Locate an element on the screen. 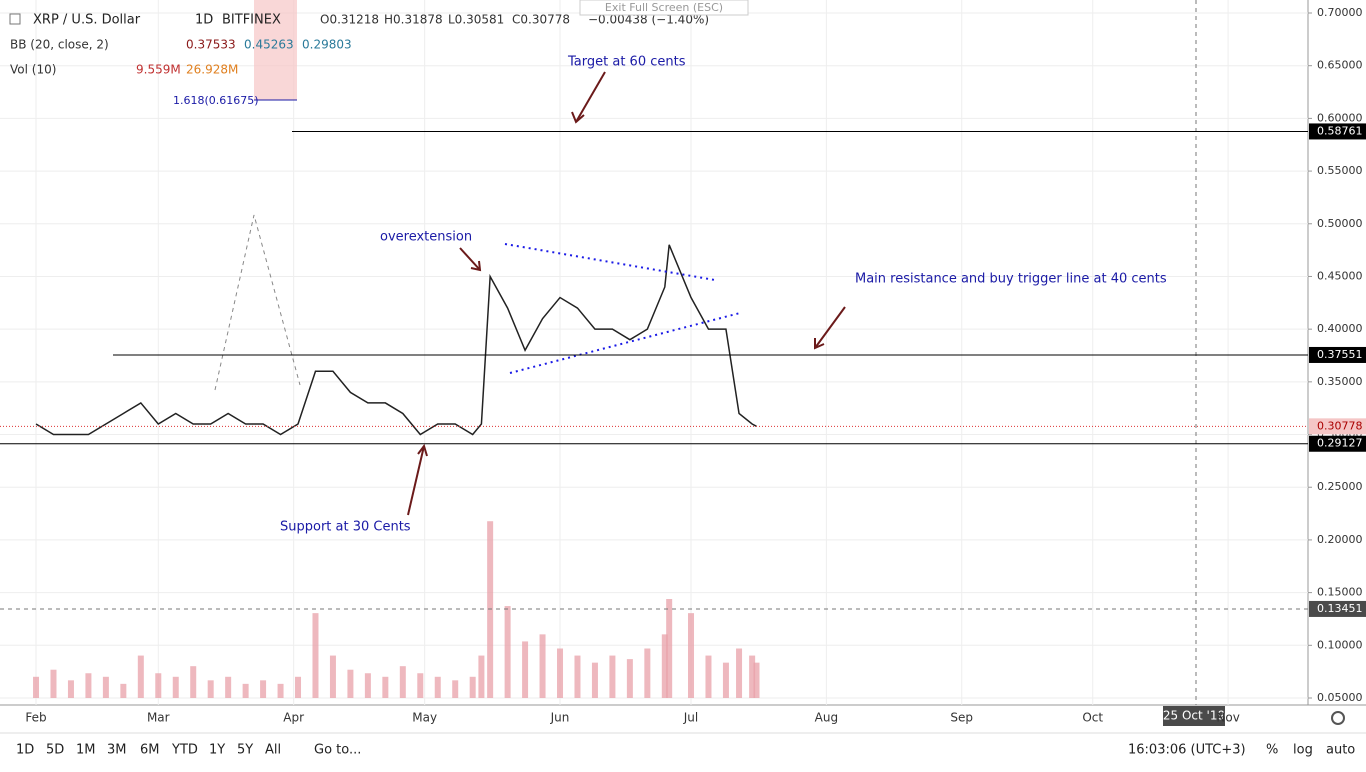 The height and width of the screenshot is (772, 1366). level-label: 0.37551 is located at coordinates (1340, 354).